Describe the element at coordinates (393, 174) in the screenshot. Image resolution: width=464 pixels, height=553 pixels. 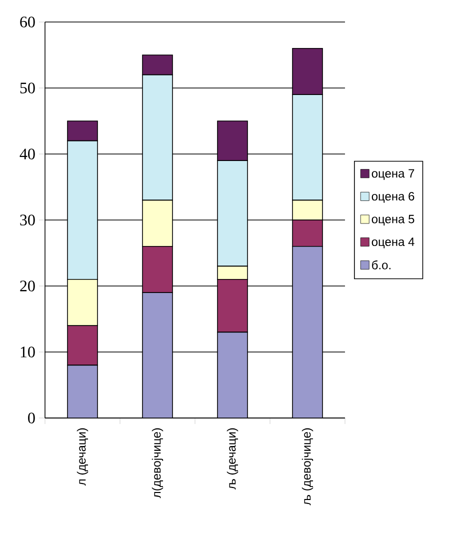
I see `legend-label: оцена 7` at that location.